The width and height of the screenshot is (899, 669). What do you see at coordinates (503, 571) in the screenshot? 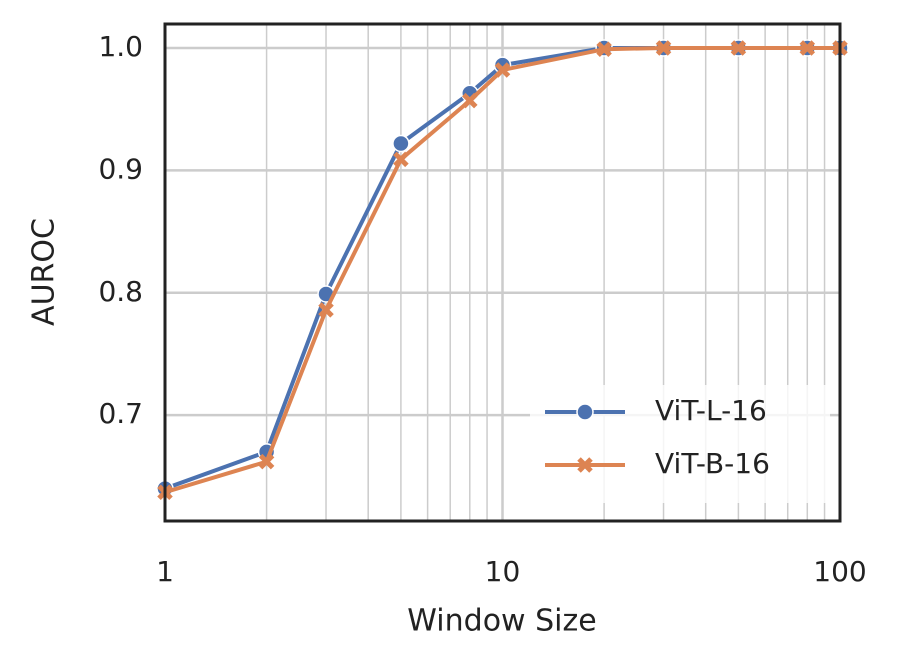
I see `x-tick-label: 10` at bounding box center [503, 571].